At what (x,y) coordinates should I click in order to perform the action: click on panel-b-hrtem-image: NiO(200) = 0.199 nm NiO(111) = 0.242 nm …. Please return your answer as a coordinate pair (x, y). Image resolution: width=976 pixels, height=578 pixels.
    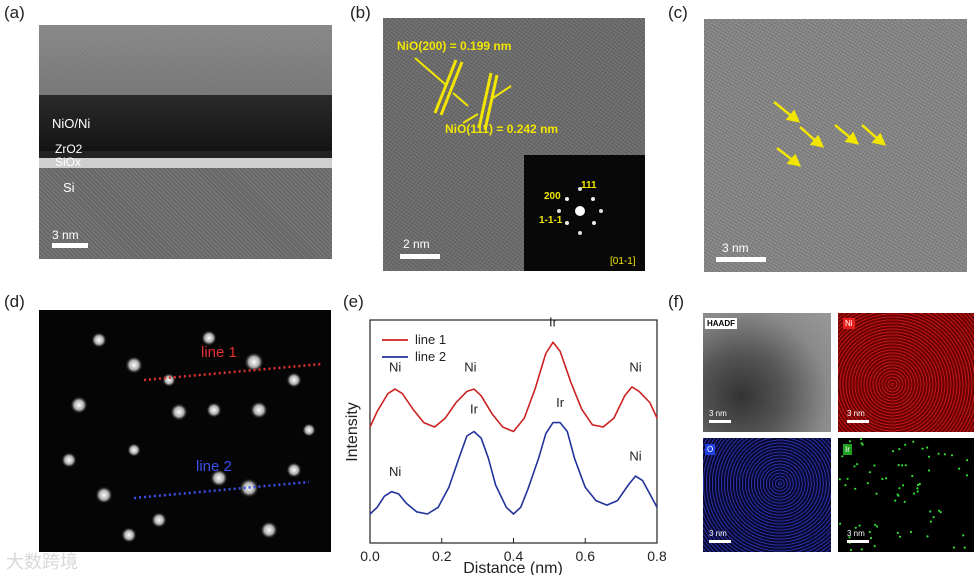
    Looking at the image, I should click on (514, 144).